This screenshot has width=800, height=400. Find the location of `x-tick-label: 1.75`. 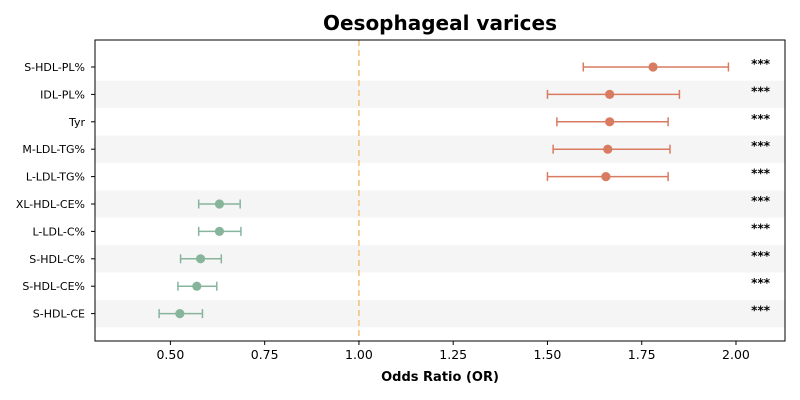

x-tick-label: 1.75 is located at coordinates (642, 354).